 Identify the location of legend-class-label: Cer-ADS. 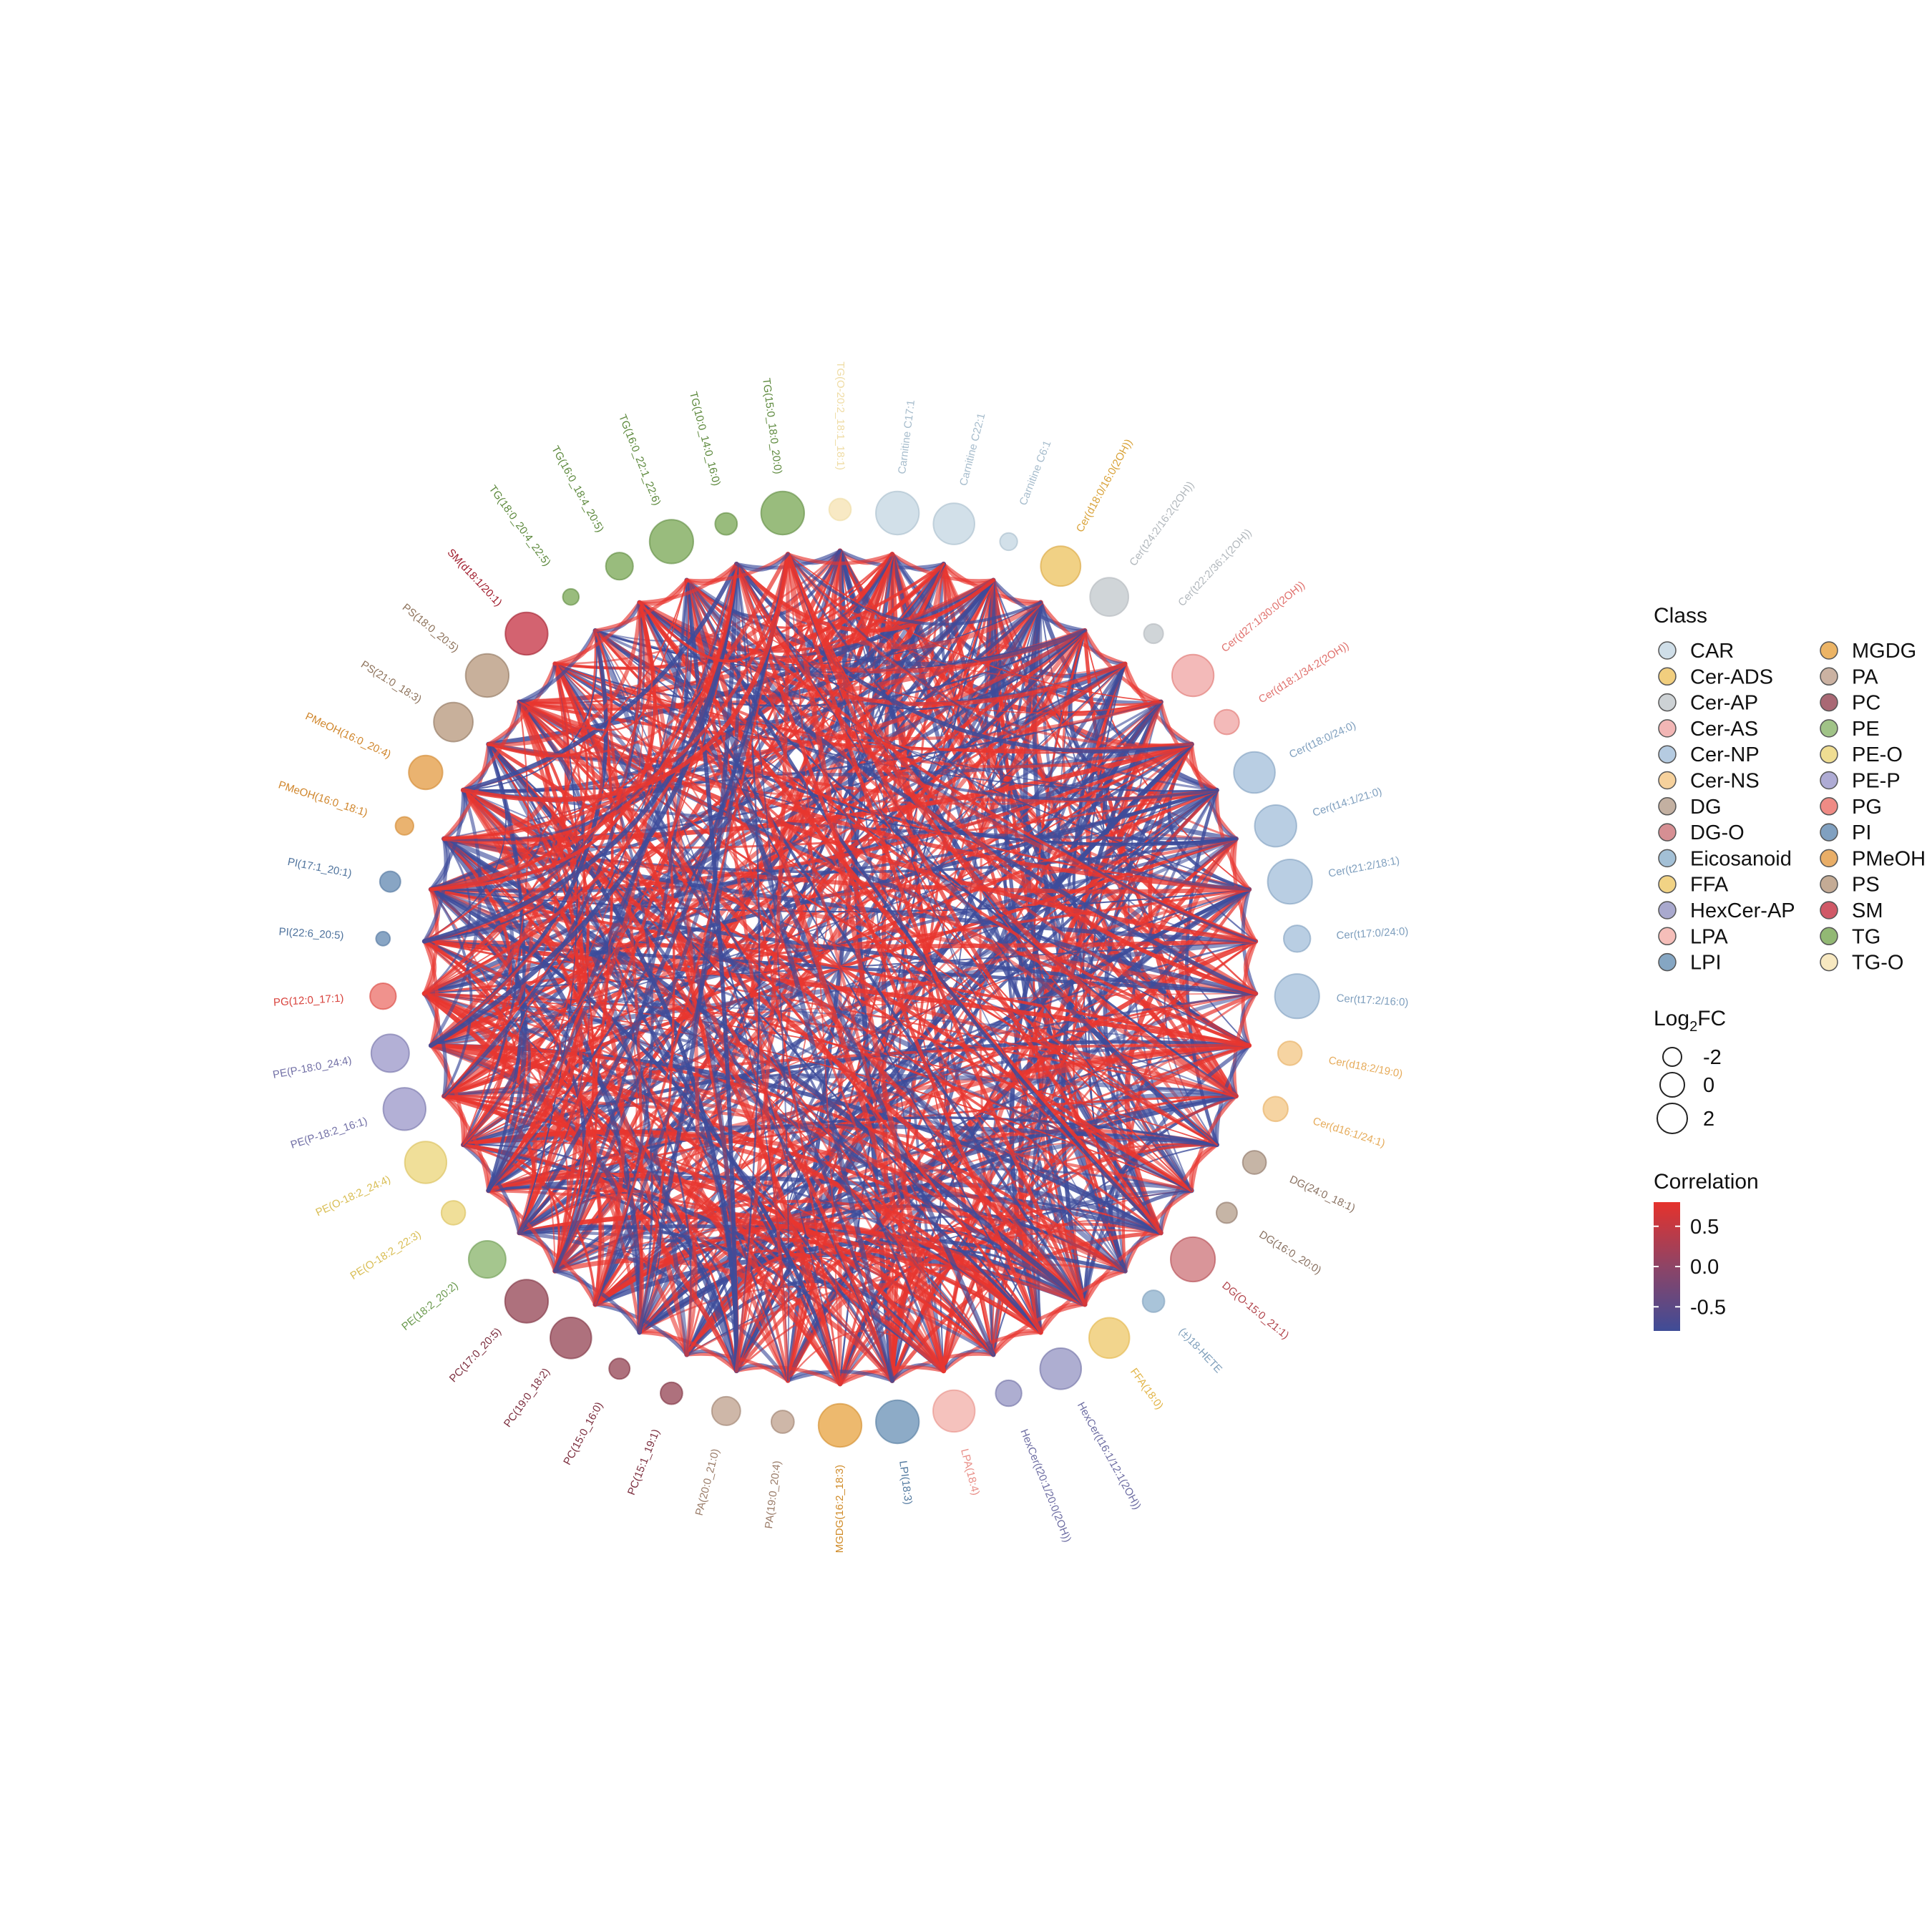
(1731, 676).